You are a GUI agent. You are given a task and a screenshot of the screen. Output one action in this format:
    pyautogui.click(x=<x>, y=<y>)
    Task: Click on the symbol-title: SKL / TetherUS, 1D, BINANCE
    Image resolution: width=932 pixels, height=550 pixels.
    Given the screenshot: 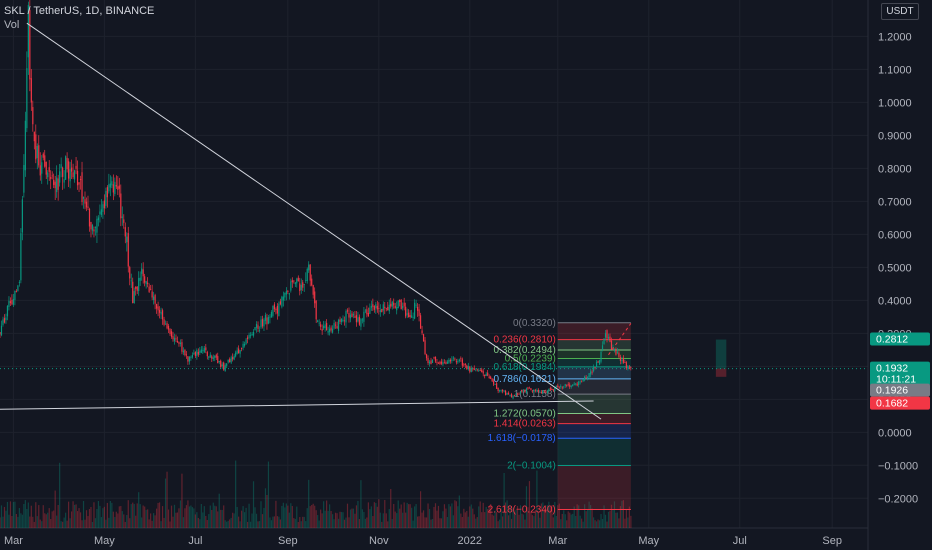 What is the action you would take?
    pyautogui.click(x=79, y=11)
    